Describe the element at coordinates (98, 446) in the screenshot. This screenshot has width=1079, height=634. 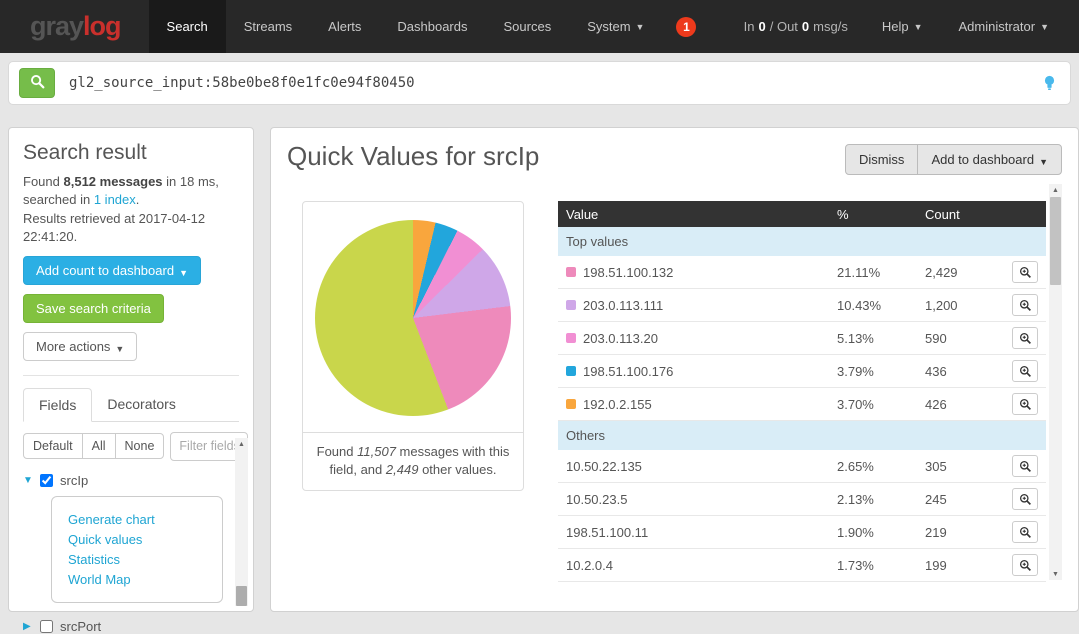
I see `fields-all-button: All` at that location.